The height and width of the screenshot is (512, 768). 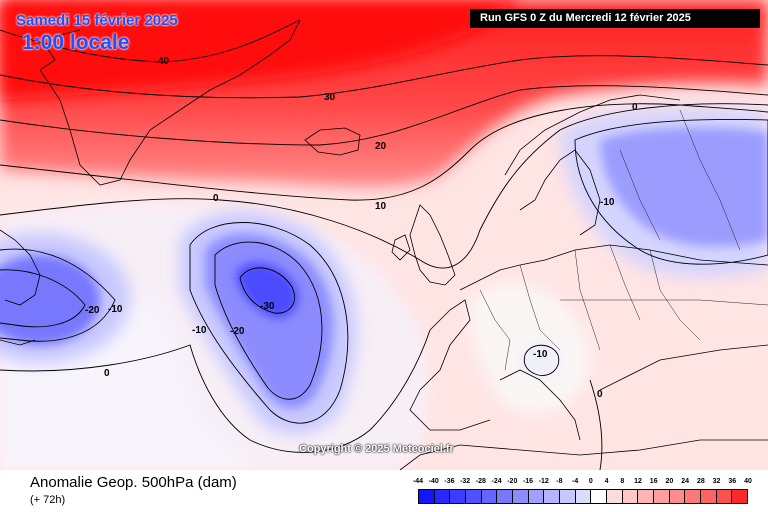 What do you see at coordinates (732, 481) in the screenshot?
I see `legend-tick-label: 36` at bounding box center [732, 481].